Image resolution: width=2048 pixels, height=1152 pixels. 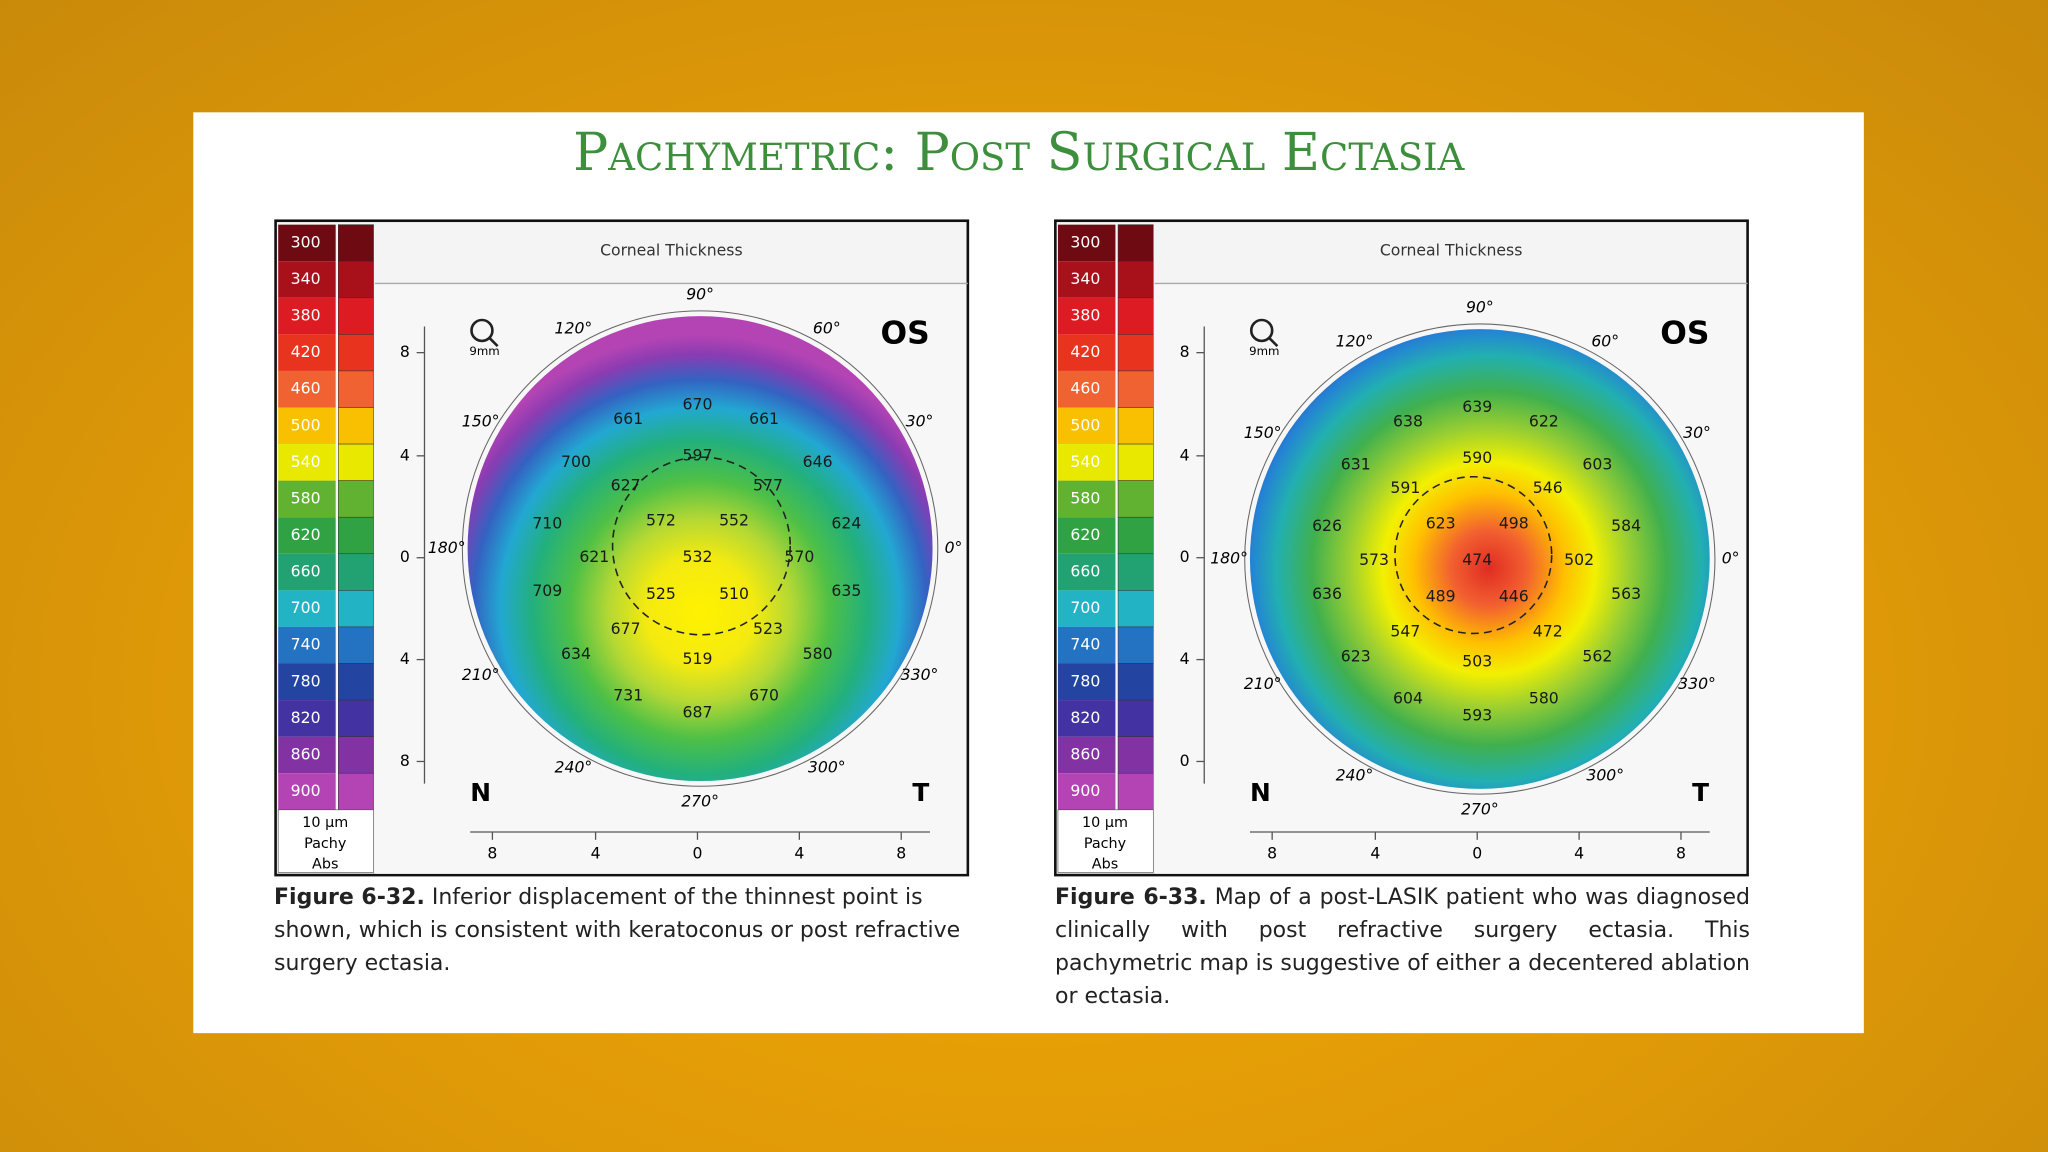 What do you see at coordinates (626, 484) in the screenshot?
I see `thickness-value: 627` at bounding box center [626, 484].